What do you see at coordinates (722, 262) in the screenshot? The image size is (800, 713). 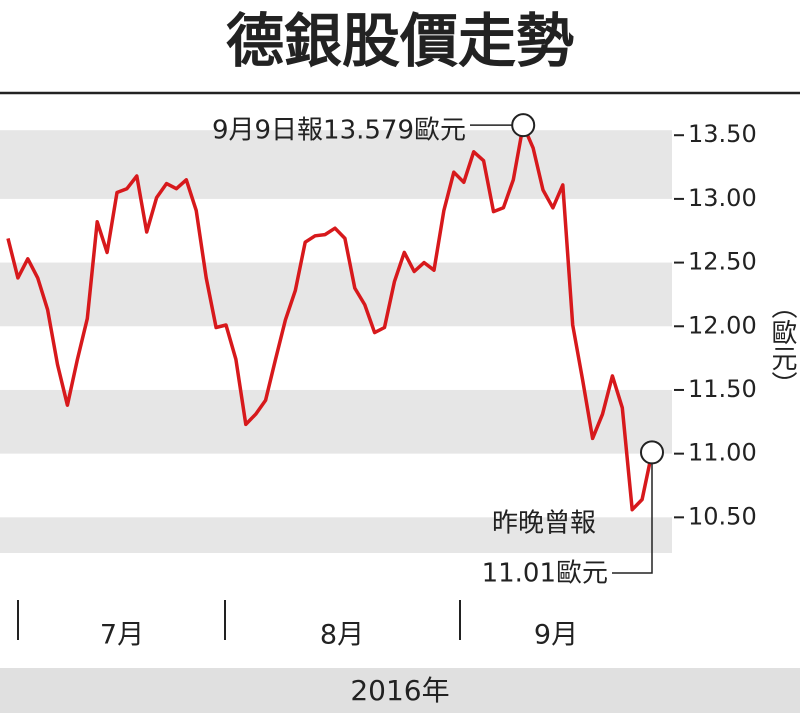 I see `y-tick-label: 12.50` at bounding box center [722, 262].